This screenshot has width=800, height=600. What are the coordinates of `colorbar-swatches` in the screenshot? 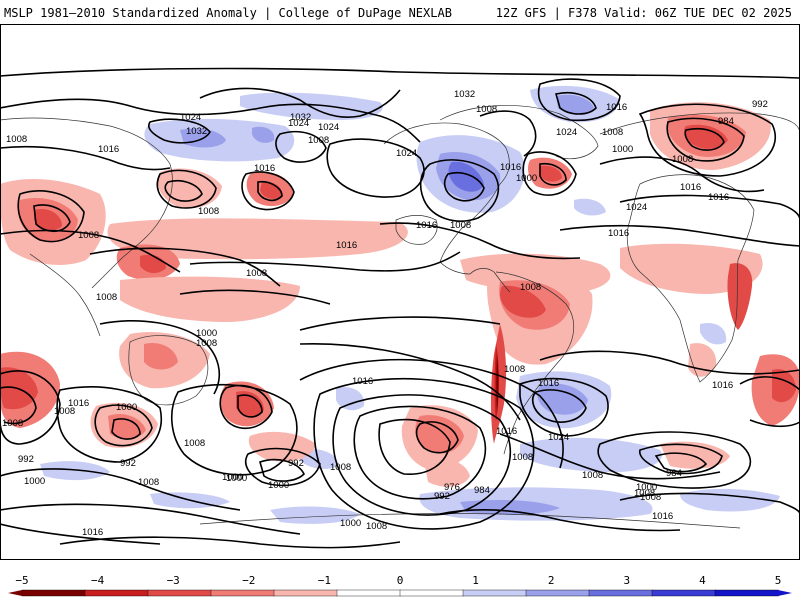 It's located at (400, 593).